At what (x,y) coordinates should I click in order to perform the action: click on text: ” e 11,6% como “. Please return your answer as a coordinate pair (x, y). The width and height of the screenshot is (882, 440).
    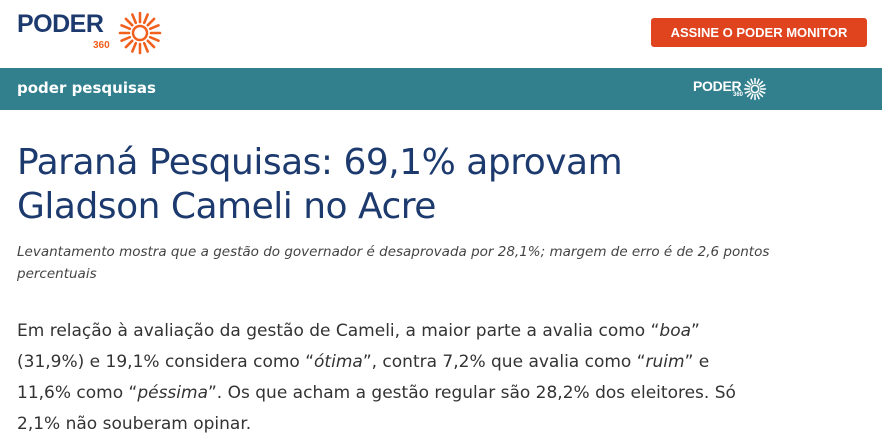
    Looking at the image, I should click on (363, 377).